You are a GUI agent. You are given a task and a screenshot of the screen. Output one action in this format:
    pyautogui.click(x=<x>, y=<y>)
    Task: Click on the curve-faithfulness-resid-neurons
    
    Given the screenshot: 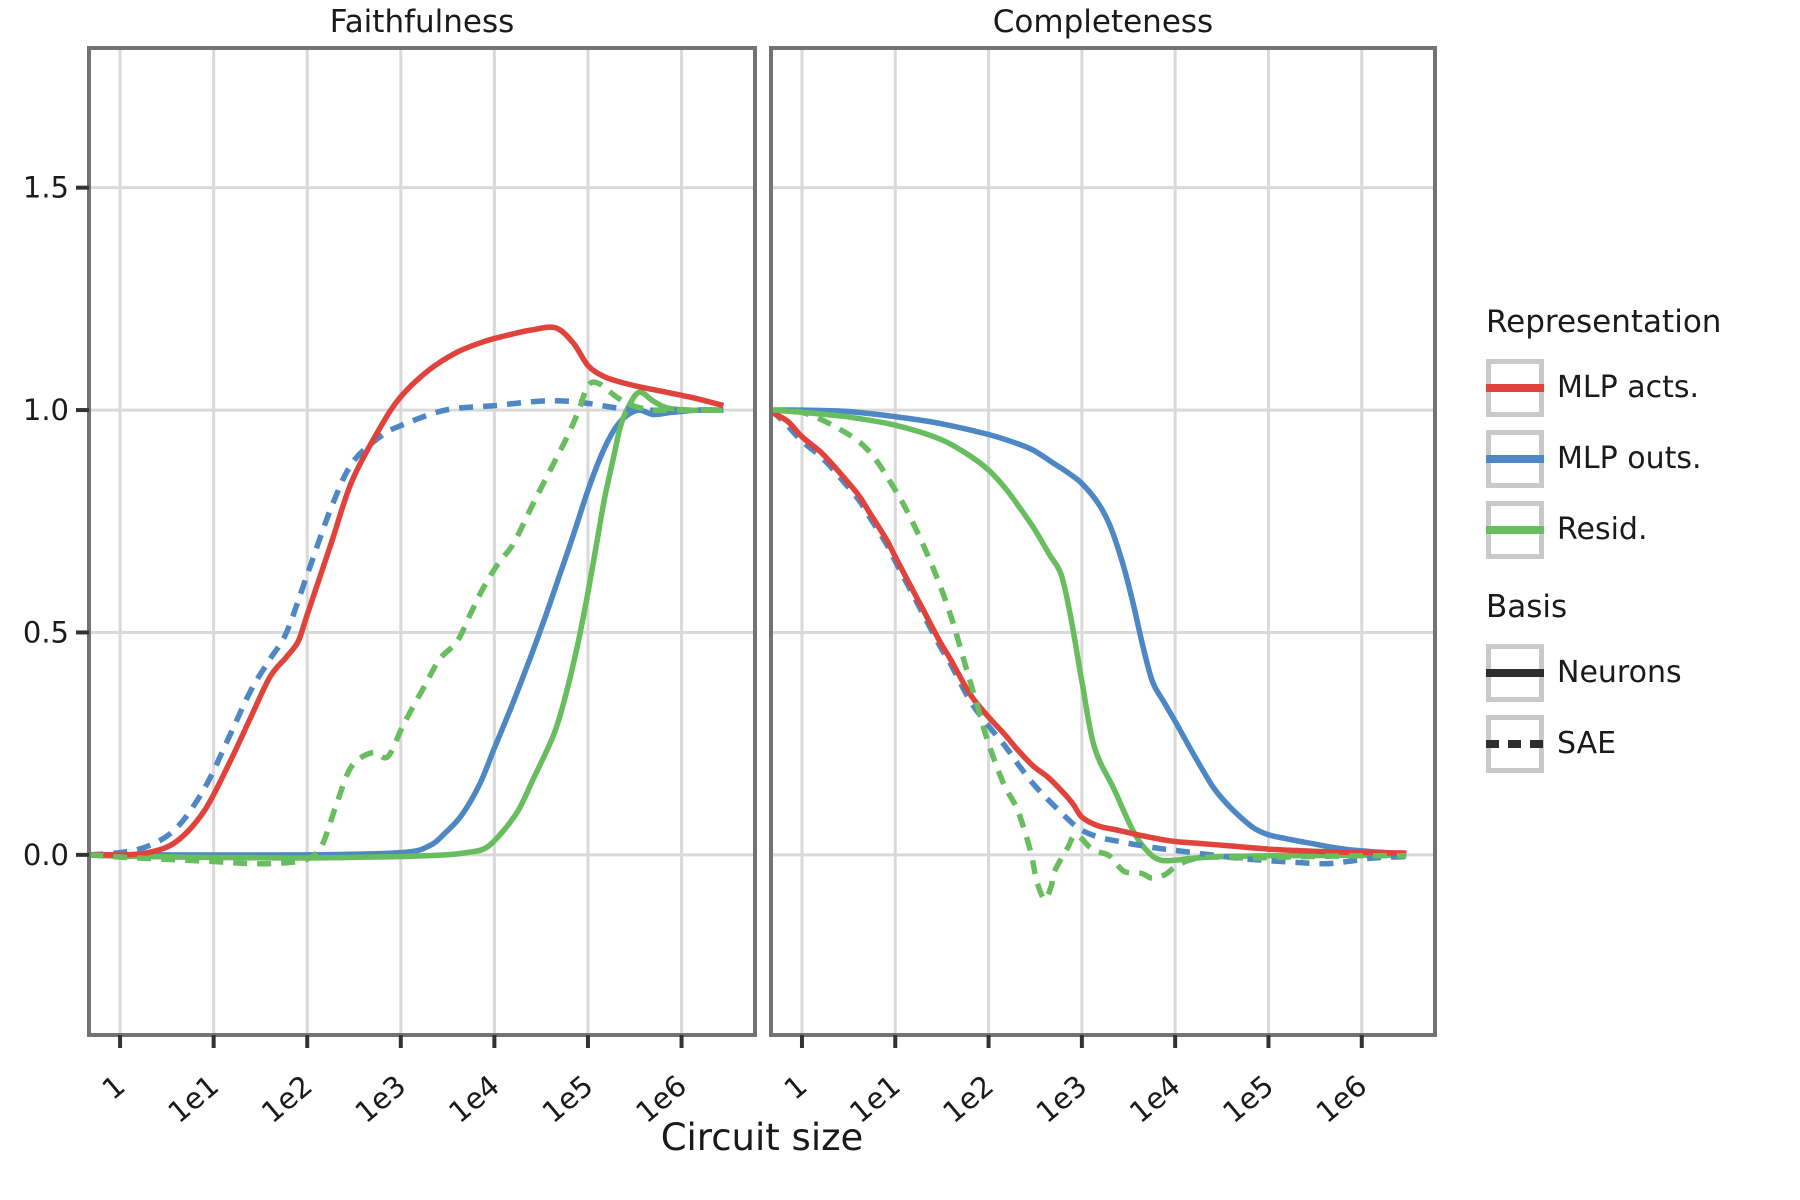 What is the action you would take?
    pyautogui.click(x=406, y=625)
    